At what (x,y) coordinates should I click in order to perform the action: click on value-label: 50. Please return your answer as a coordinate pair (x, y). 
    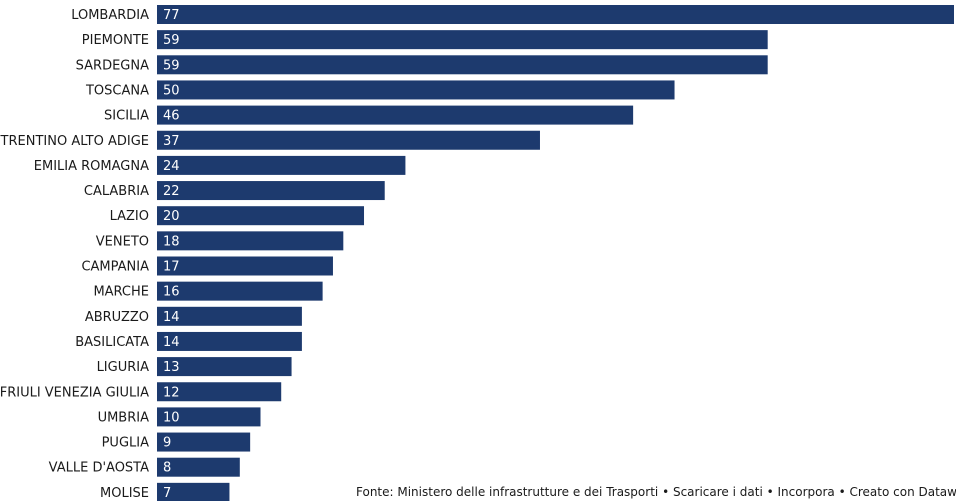
    Looking at the image, I should click on (171, 90).